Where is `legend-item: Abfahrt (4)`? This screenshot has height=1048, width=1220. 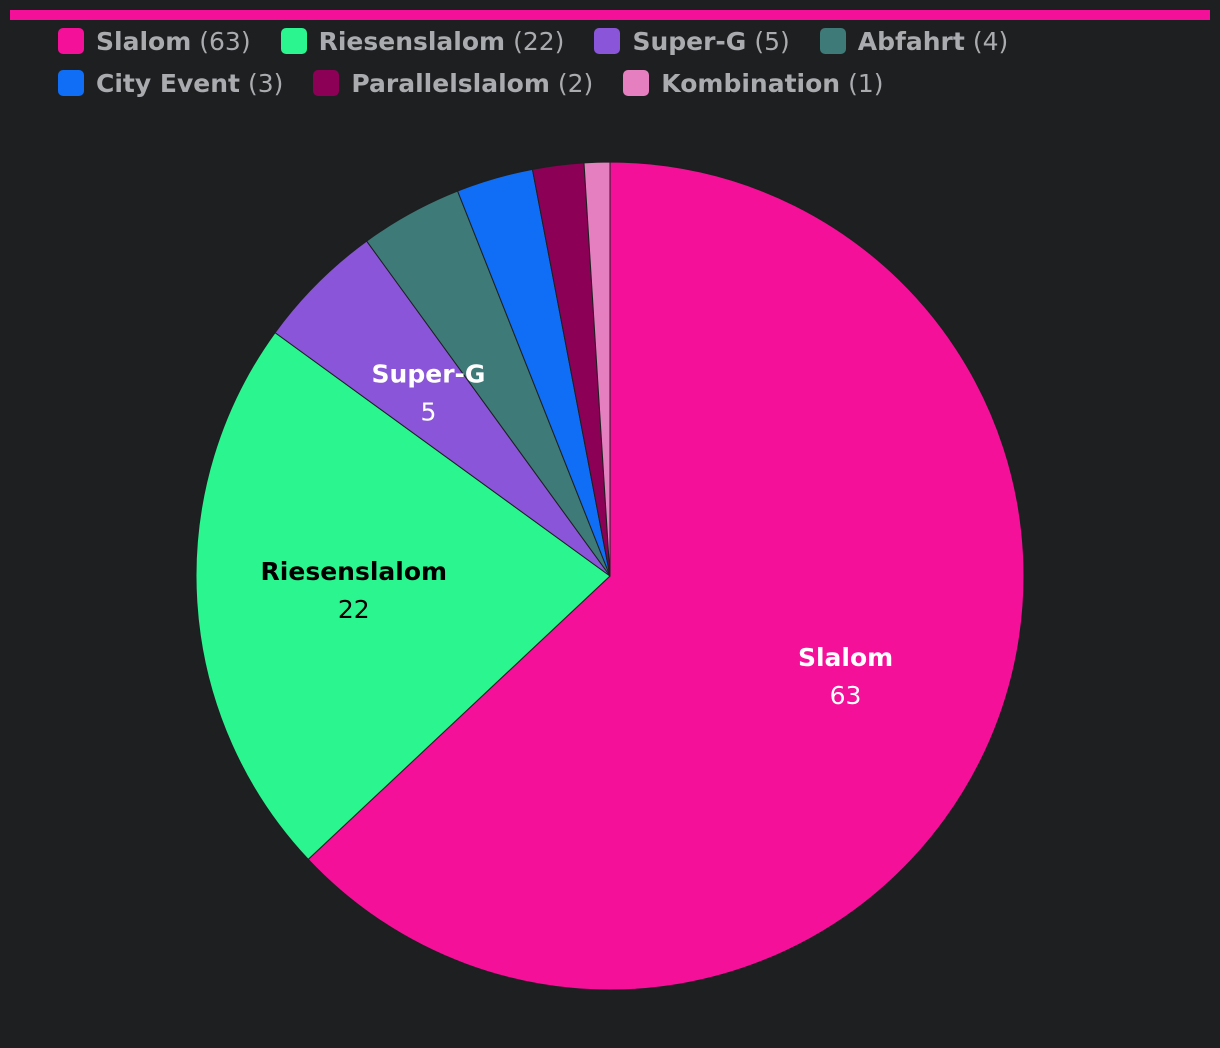
legend-item: Abfahrt (4) is located at coordinates (914, 41).